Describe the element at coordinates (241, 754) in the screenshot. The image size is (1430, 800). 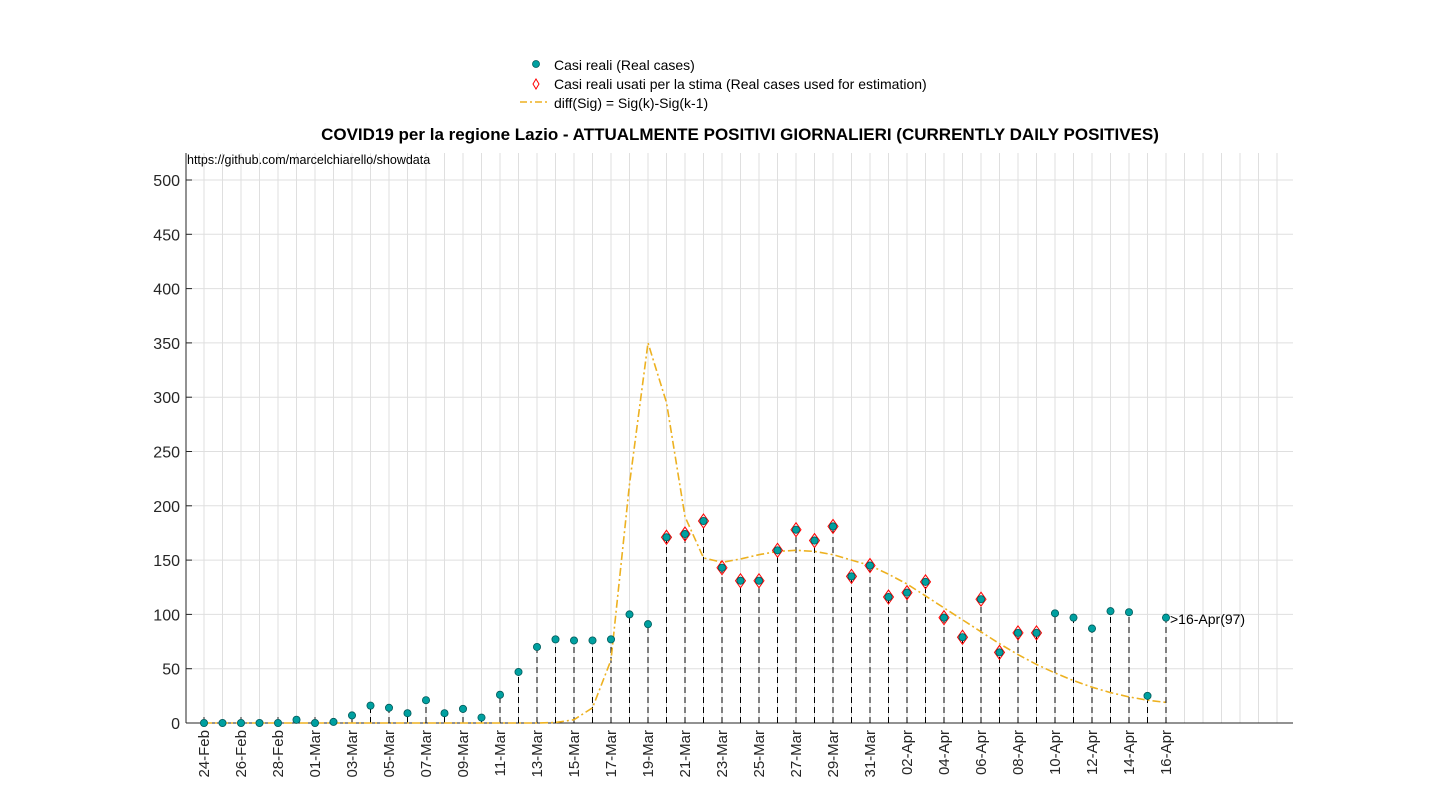
I see `x-tick-label: 26-Feb` at that location.